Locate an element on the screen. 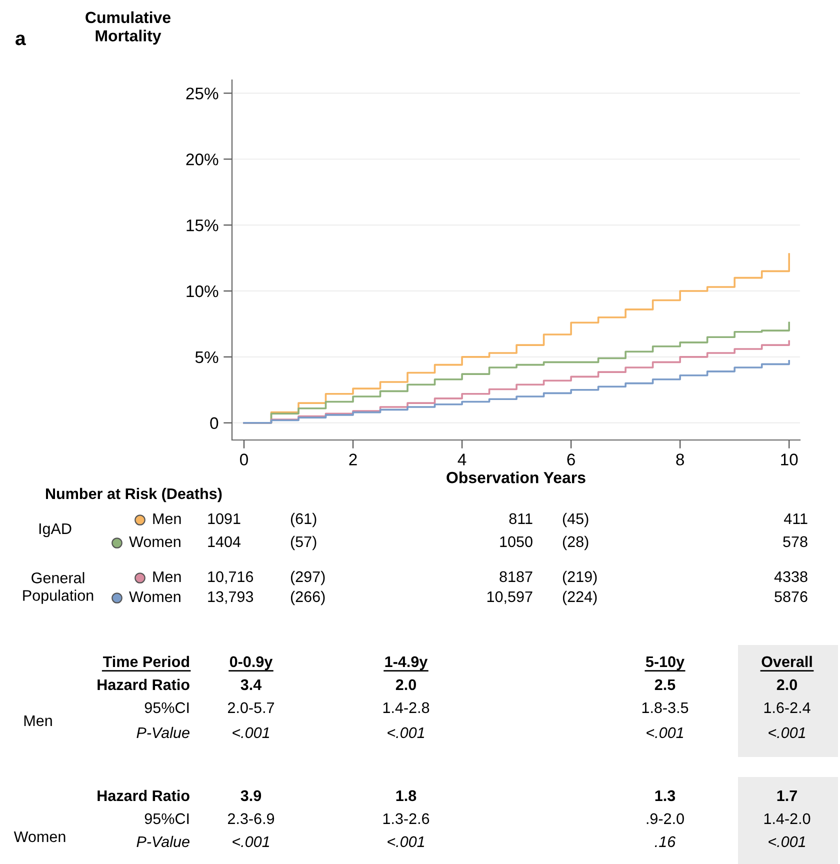 The height and width of the screenshot is (864, 840). text: 2.0-5.7 is located at coordinates (251, 708).